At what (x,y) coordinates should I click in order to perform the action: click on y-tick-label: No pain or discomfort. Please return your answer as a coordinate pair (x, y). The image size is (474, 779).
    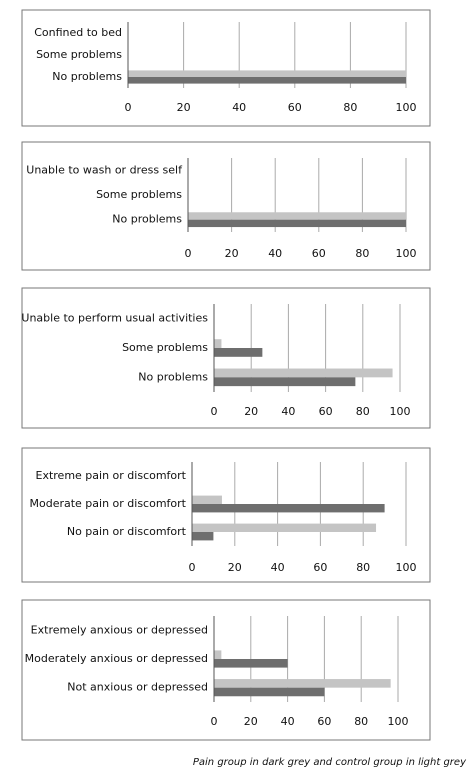
    Looking at the image, I should click on (127, 531).